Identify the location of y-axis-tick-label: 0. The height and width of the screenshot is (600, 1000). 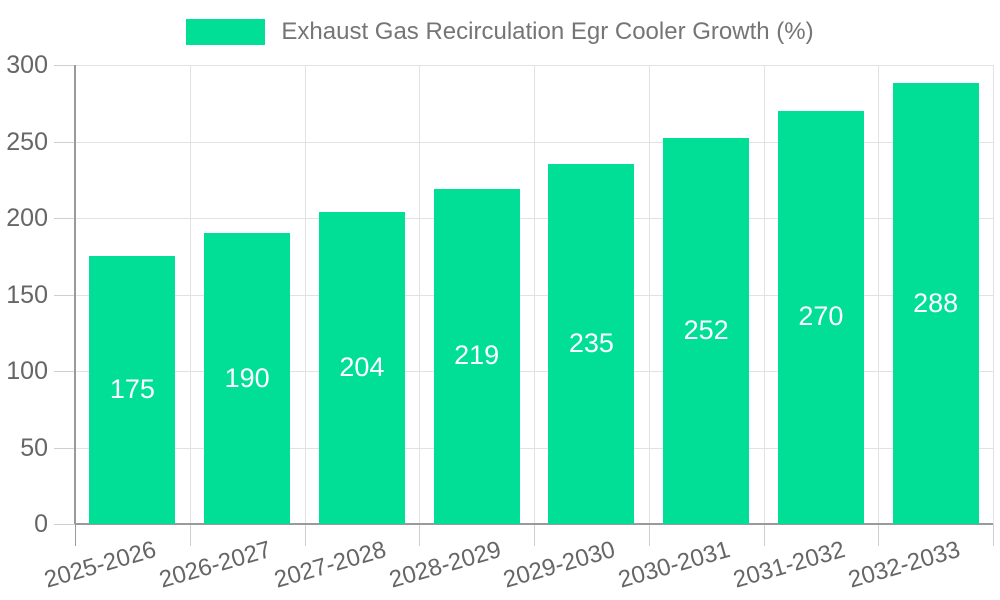
(41, 524).